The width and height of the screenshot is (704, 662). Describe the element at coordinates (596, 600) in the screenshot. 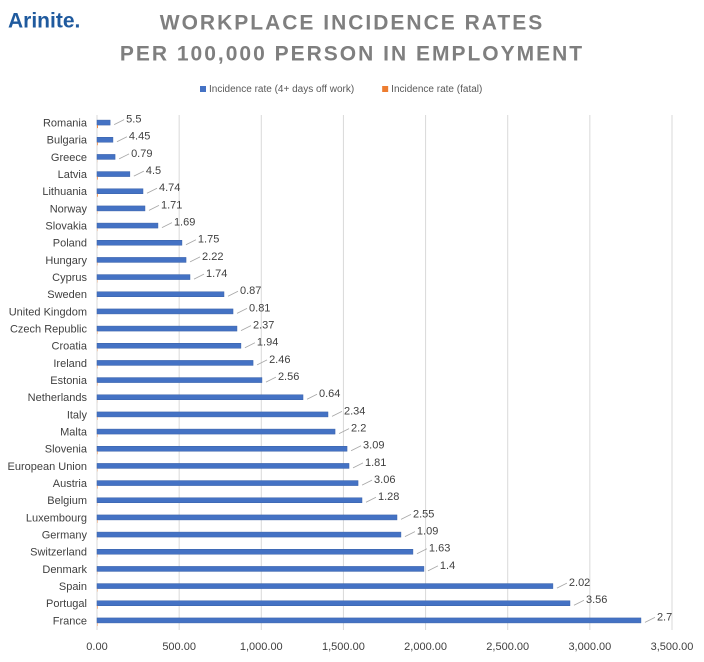

I see `data-label: 3.56` at that location.